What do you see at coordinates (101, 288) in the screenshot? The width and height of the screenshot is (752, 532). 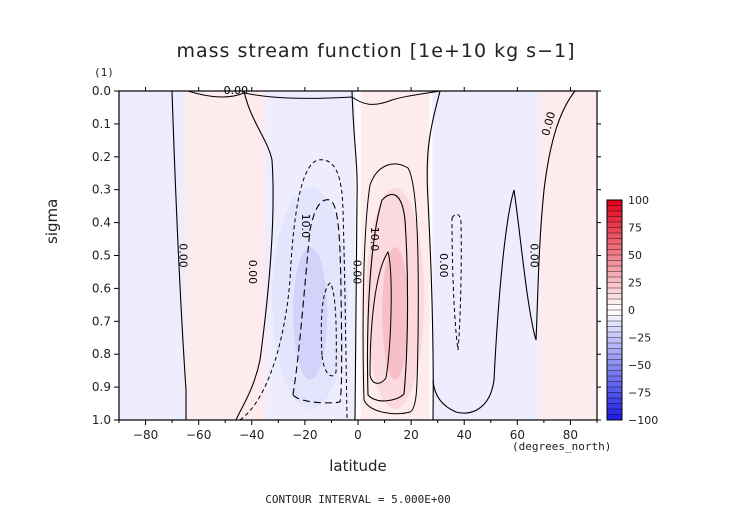 I see `y-tick-label: 0.6` at bounding box center [101, 288].